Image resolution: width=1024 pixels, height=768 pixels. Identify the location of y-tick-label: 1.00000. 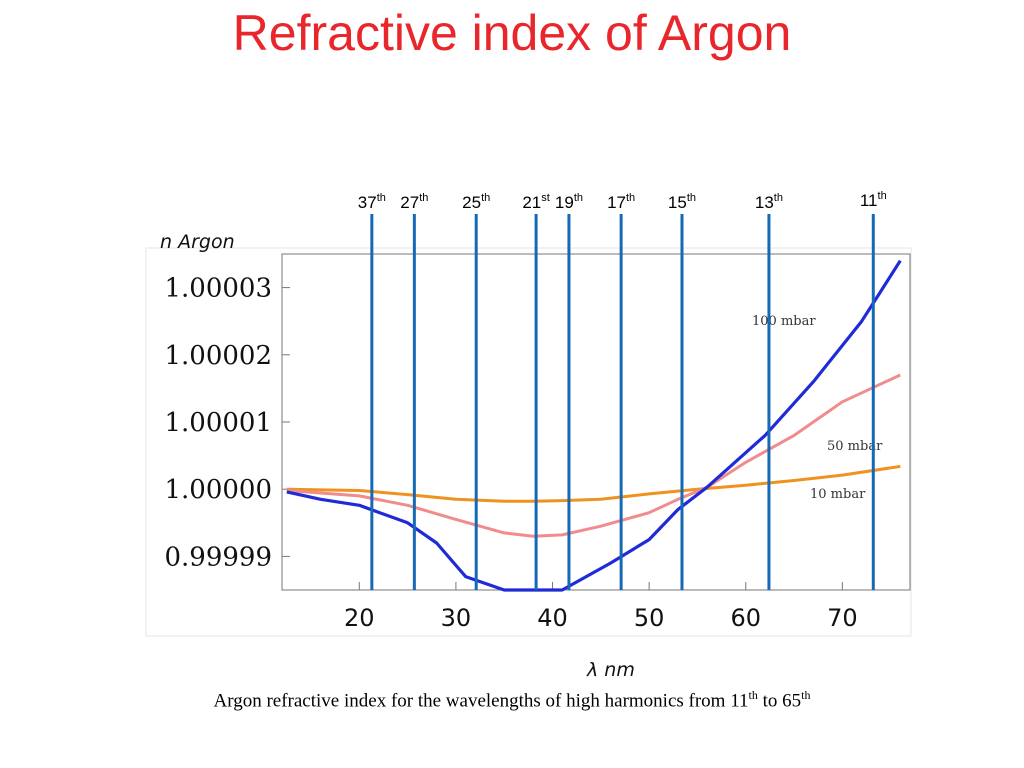
(218, 490).